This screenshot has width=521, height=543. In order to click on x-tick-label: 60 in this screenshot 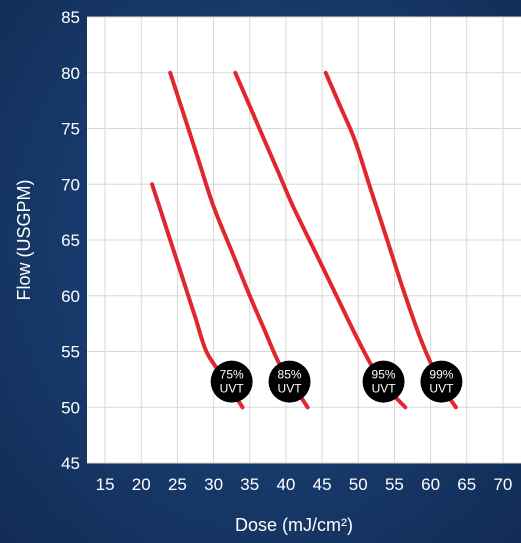, I will do `click(430, 484)`.